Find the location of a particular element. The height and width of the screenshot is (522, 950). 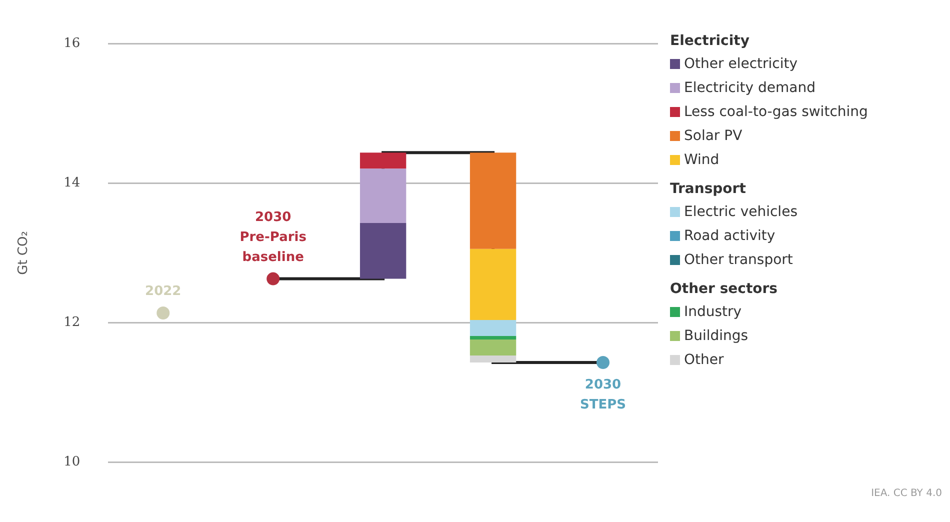

legend-label: Solar PV is located at coordinates (713, 136).